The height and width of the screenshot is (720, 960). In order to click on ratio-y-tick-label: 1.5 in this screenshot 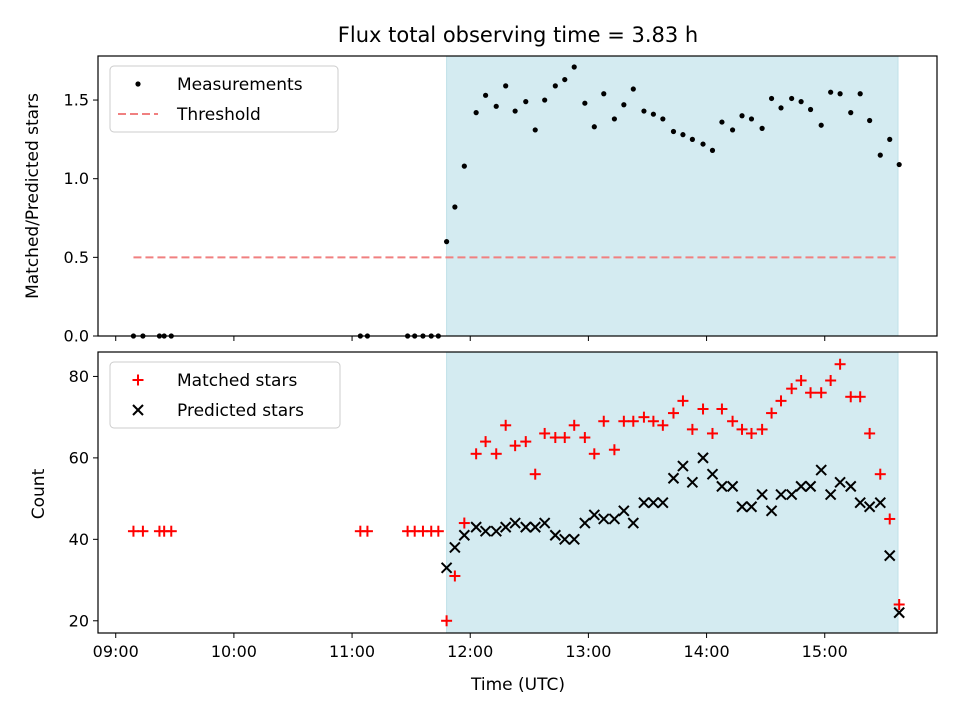, I will do `click(76, 100)`.